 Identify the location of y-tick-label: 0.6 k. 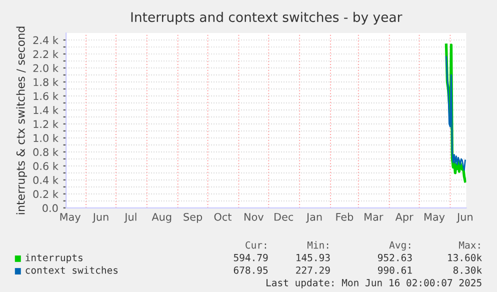
(45, 166).